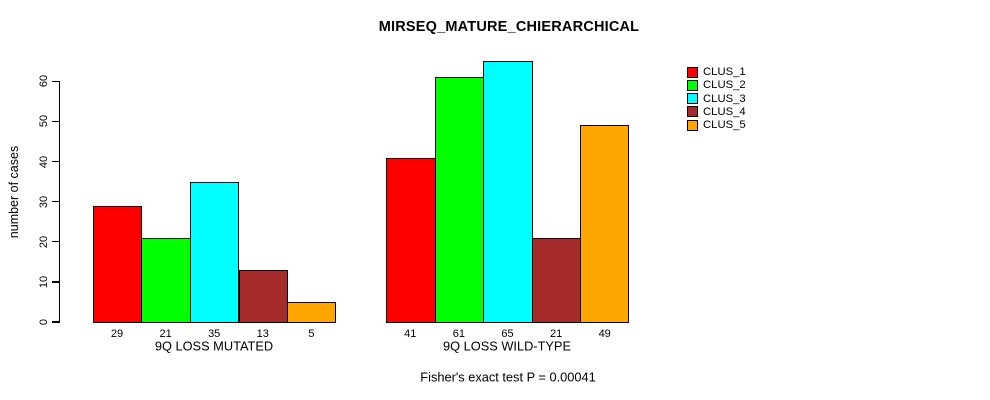 The width and height of the screenshot is (990, 400). What do you see at coordinates (214, 252) in the screenshot?
I see `bar-clus_3-group1` at bounding box center [214, 252].